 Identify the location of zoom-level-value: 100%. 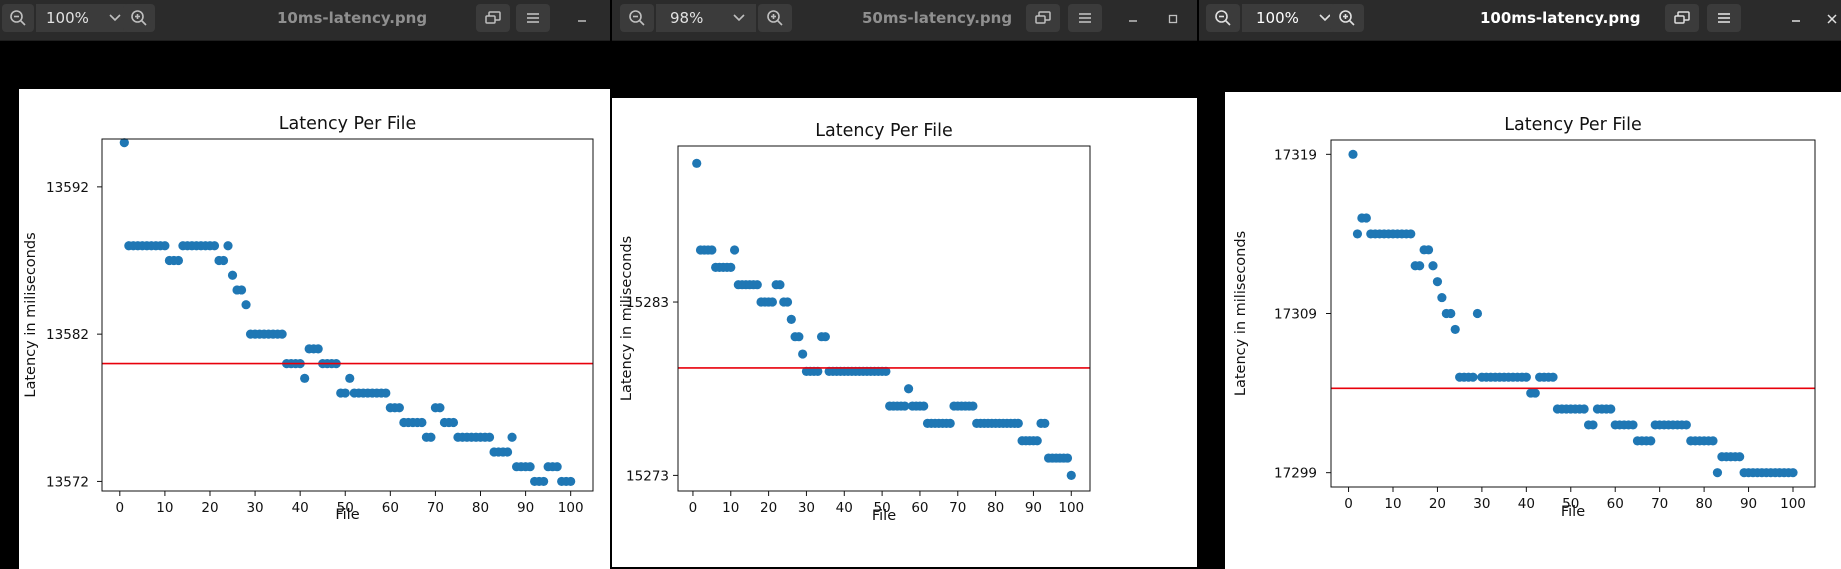
(67, 18).